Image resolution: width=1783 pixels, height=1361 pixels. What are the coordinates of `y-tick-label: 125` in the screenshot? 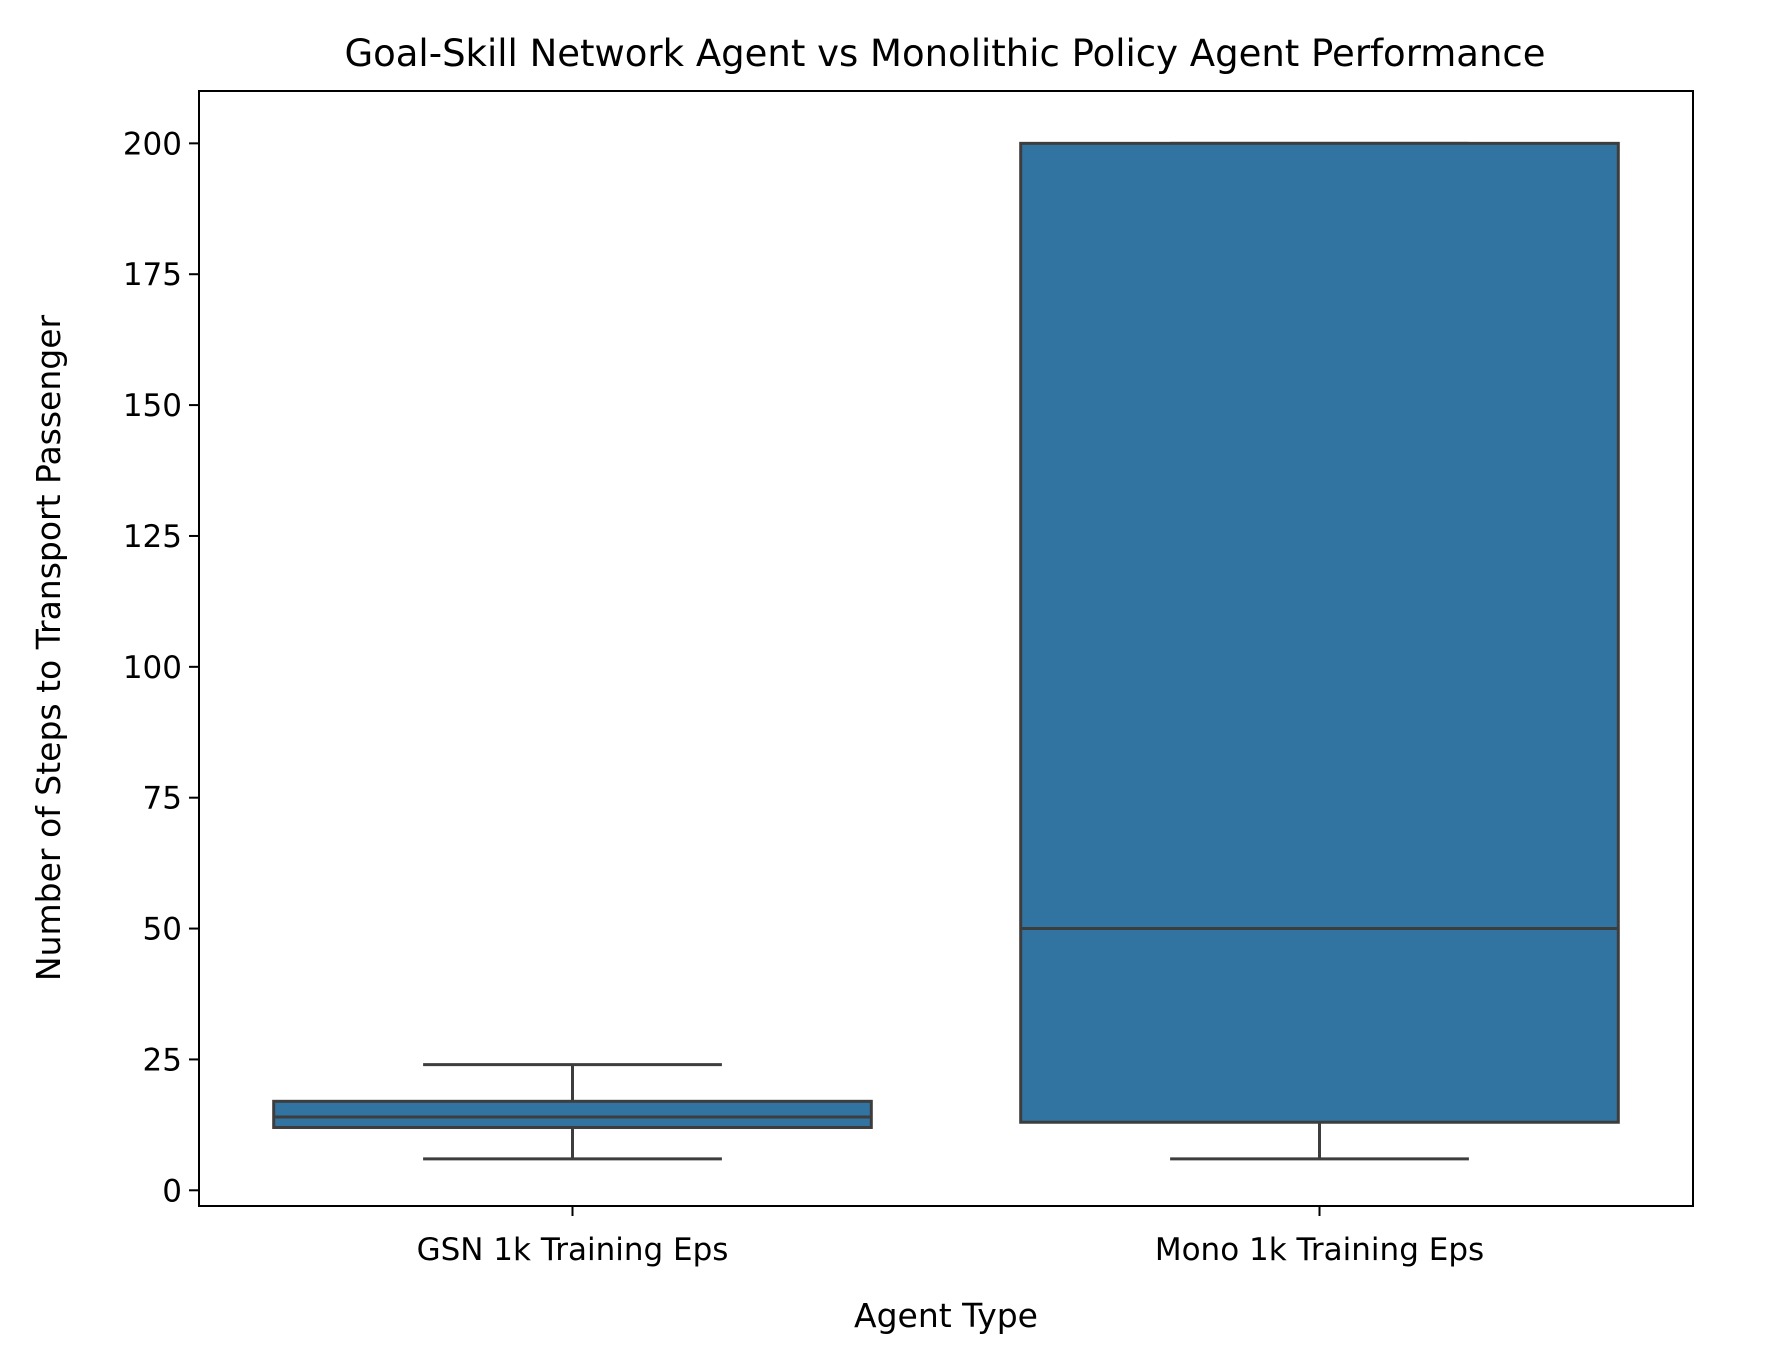 It's located at (152, 537).